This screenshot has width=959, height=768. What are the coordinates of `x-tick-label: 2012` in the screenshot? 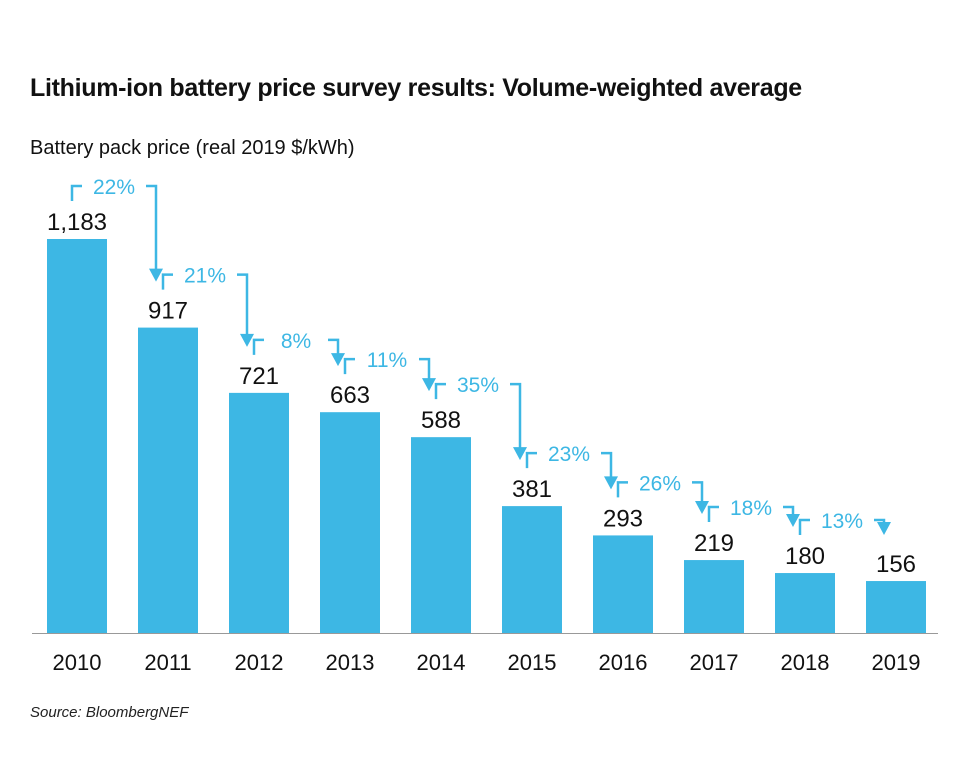 It's located at (259, 662).